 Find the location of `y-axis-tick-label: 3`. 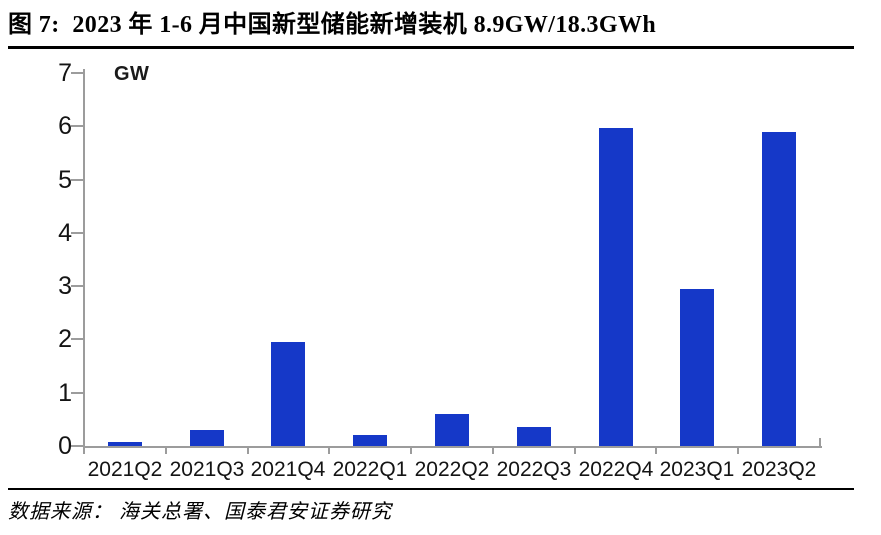

y-axis-tick-label: 3 is located at coordinates (65, 286).